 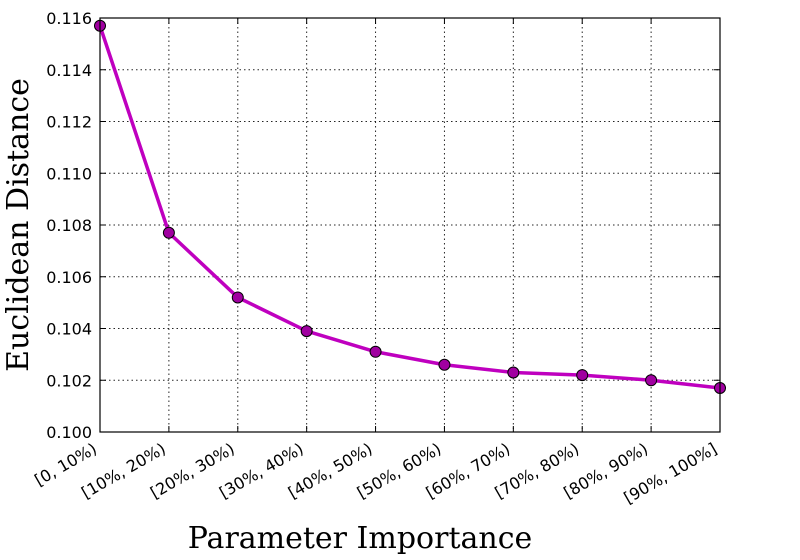 What do you see at coordinates (69, 173) in the screenshot?
I see `y-tick-label: 0.110` at bounding box center [69, 173].